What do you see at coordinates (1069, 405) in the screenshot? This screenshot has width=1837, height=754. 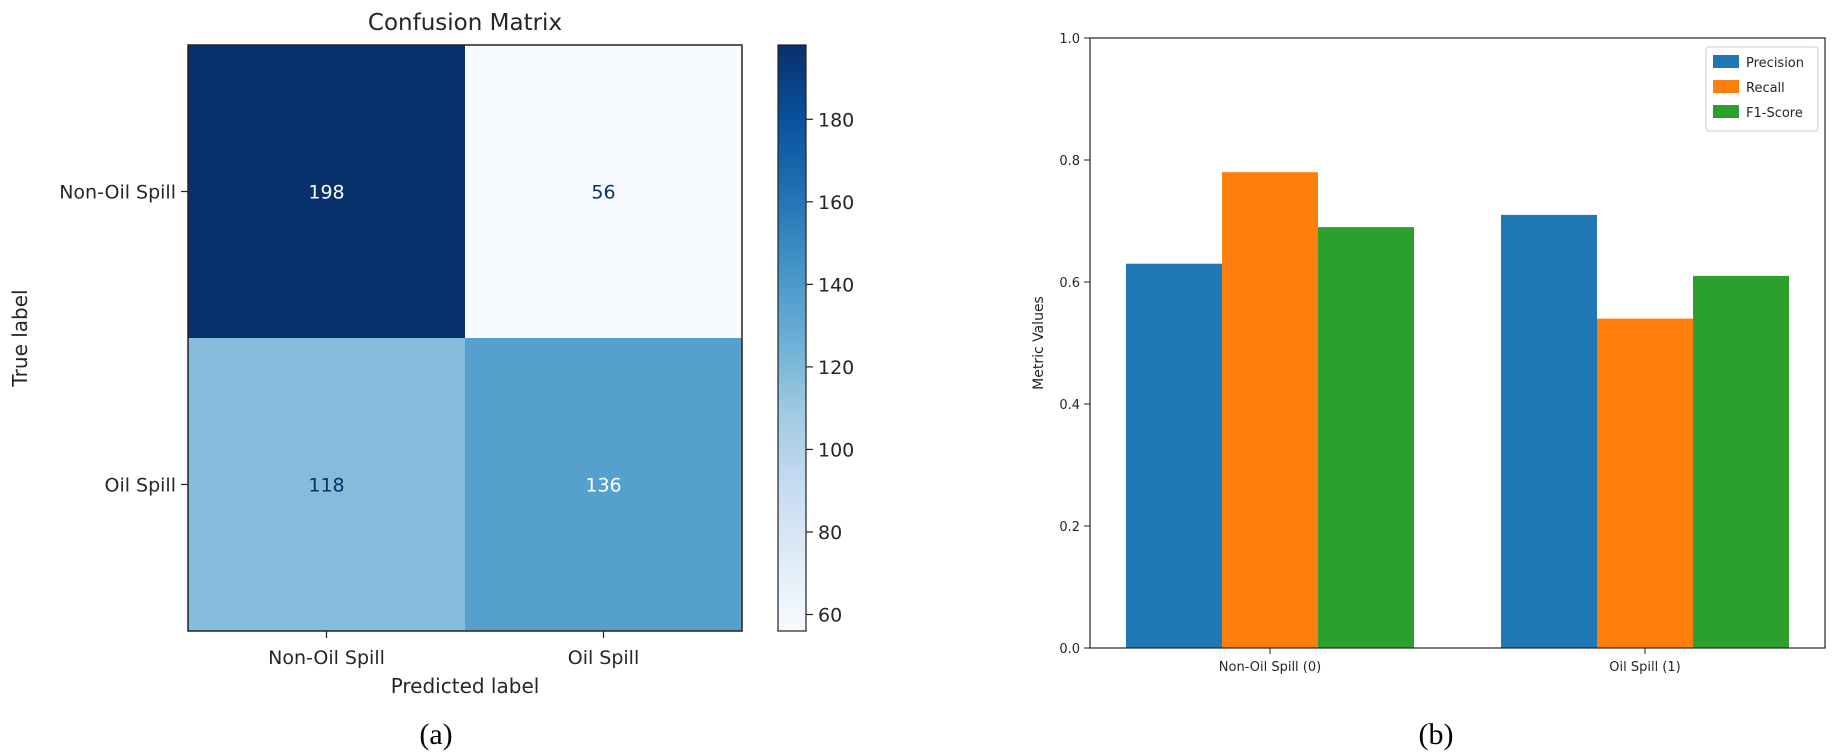 I see `bar-y-tick-label: 0.4` at bounding box center [1069, 405].